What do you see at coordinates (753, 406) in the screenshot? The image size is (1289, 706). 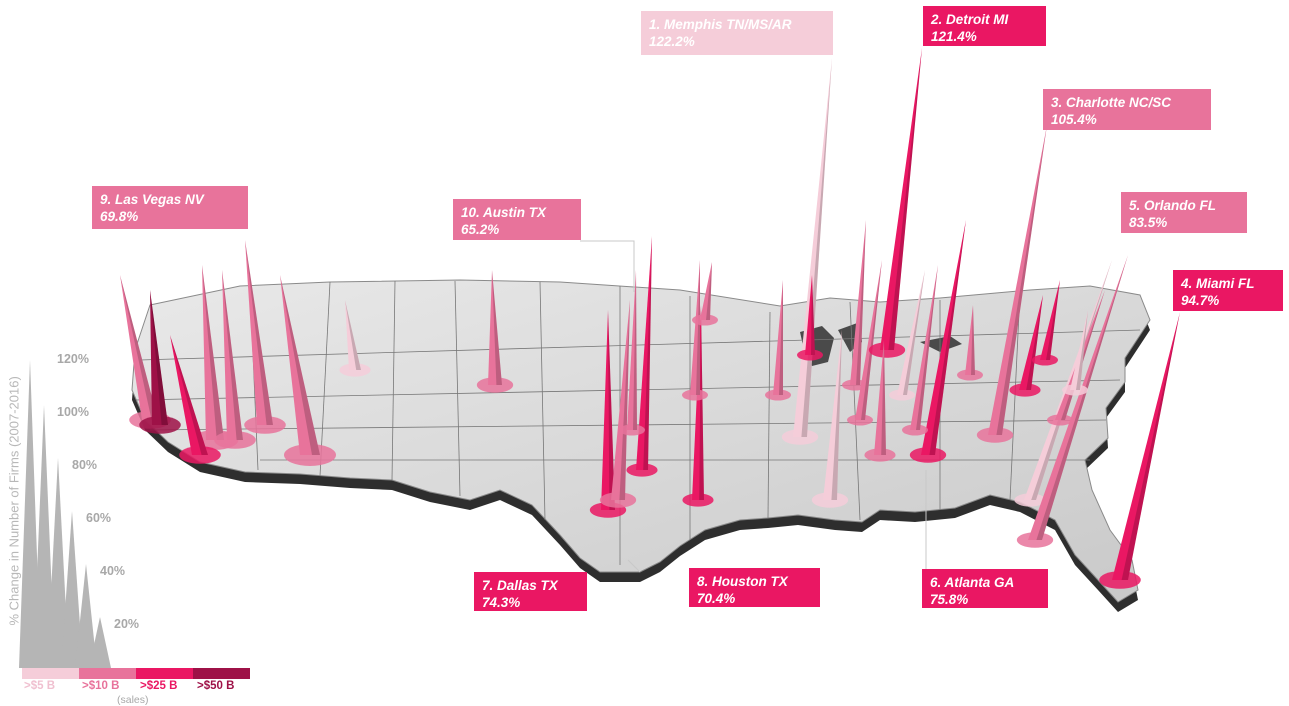 I see `callout-leaders` at bounding box center [753, 406].